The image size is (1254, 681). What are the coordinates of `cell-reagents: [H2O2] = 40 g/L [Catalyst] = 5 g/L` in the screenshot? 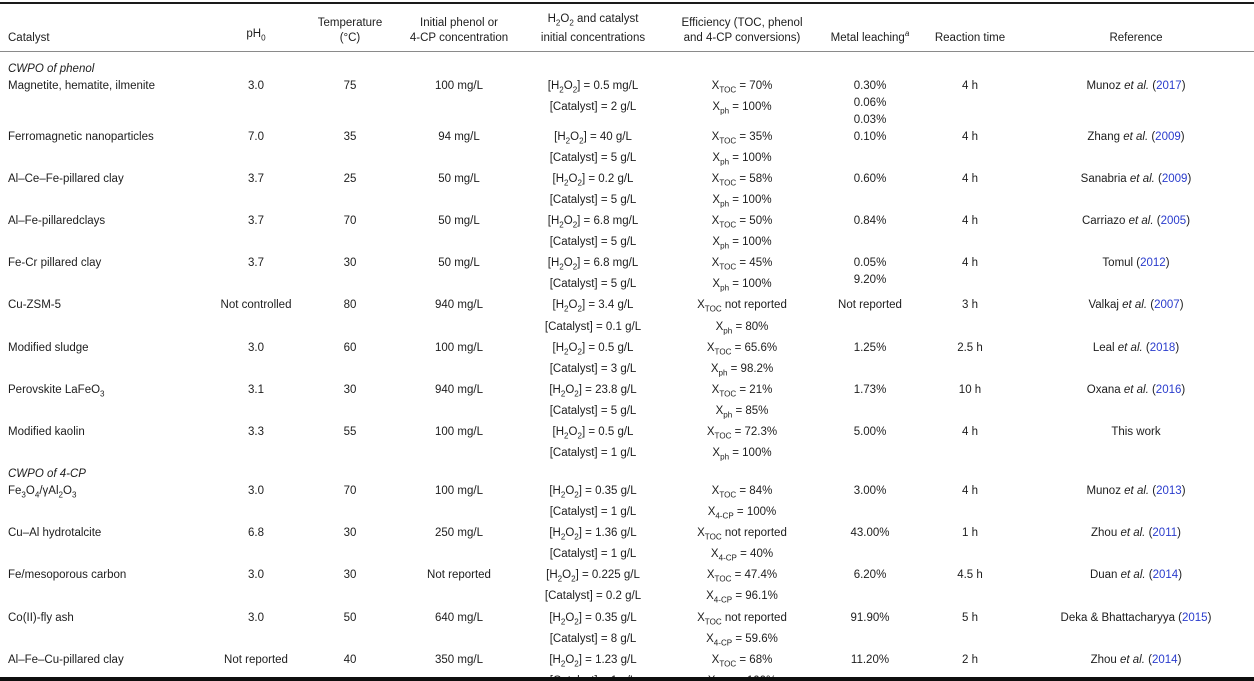 It's located at (593, 147).